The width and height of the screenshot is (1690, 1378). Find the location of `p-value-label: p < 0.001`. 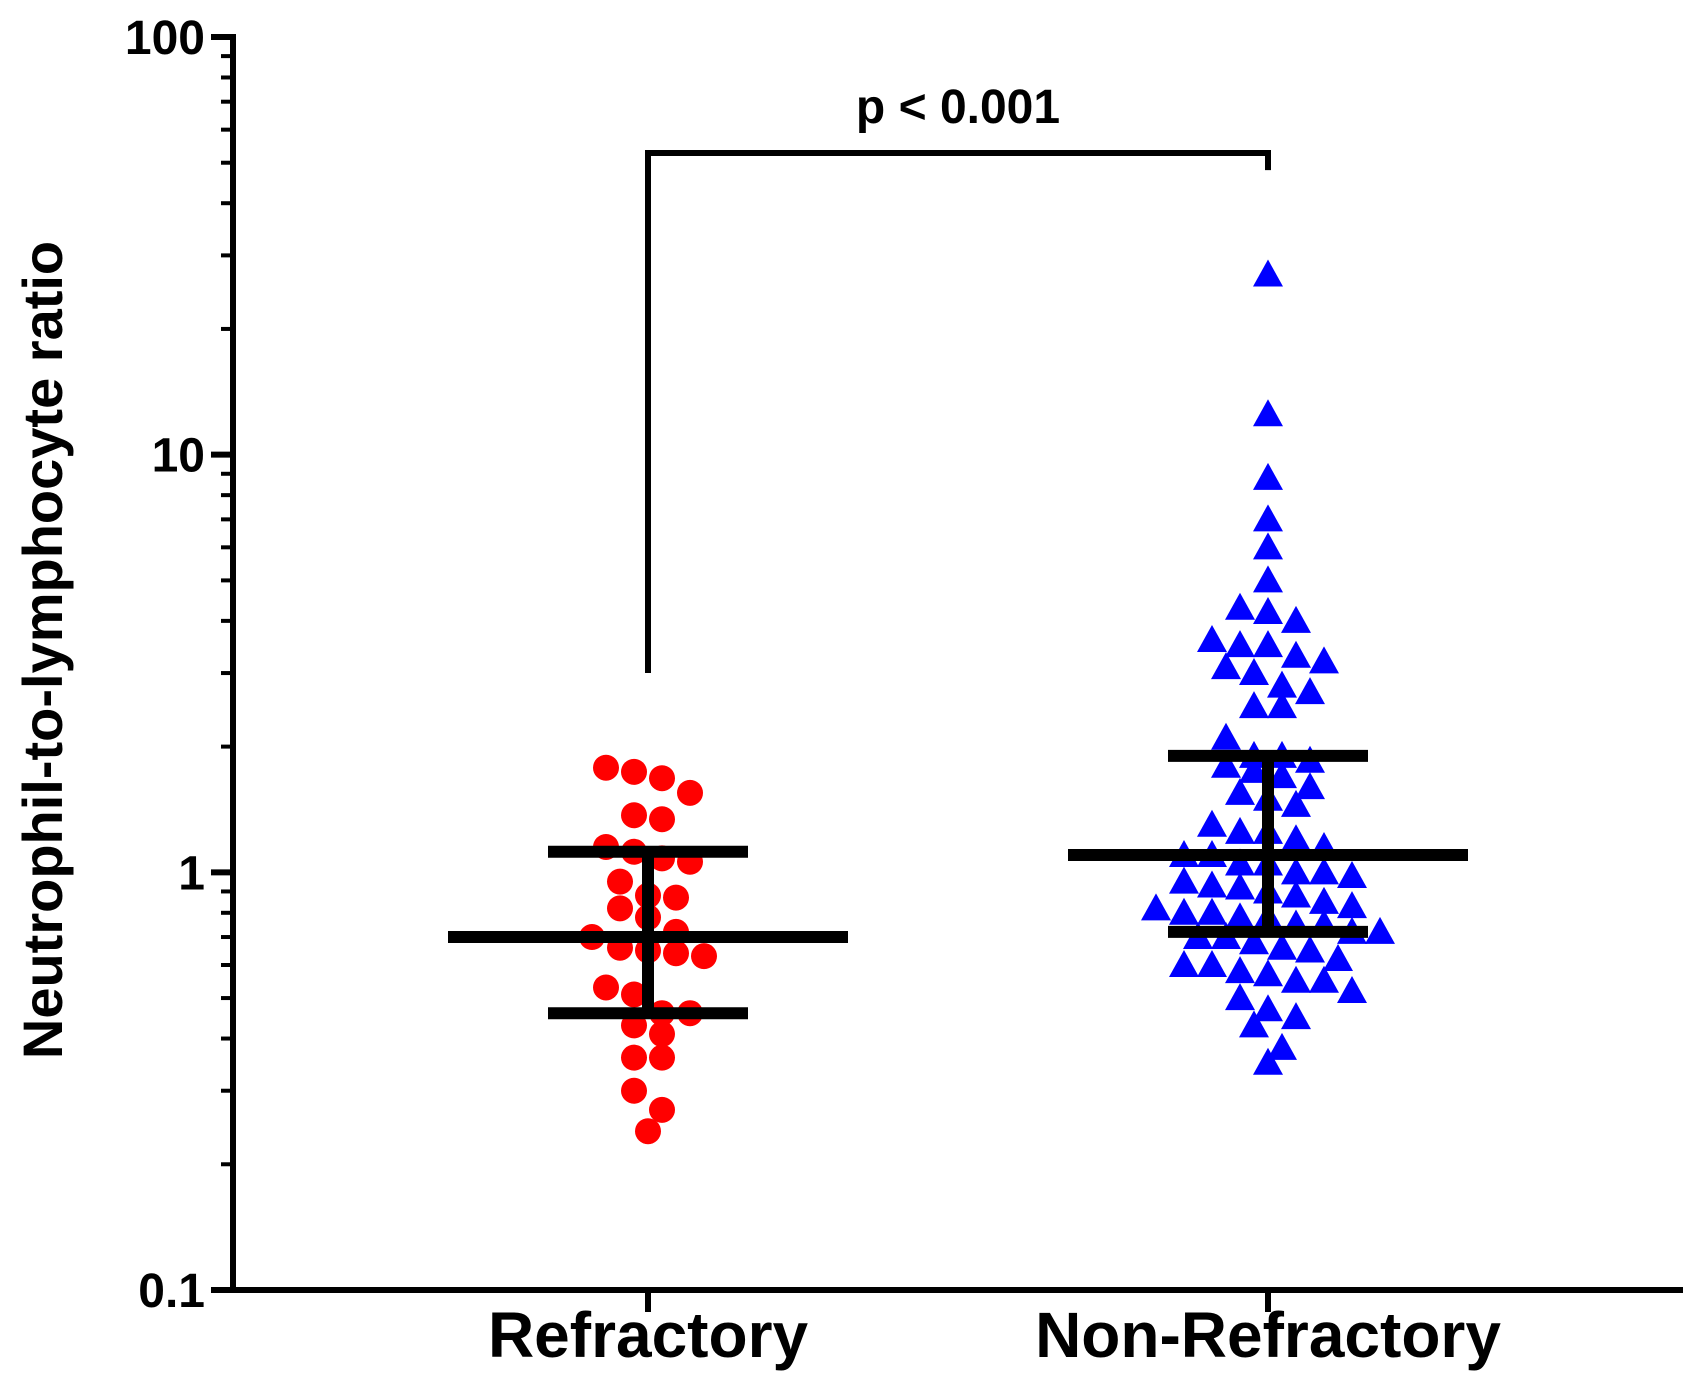

p-value-label: p < 0.001 is located at coordinates (958, 107).